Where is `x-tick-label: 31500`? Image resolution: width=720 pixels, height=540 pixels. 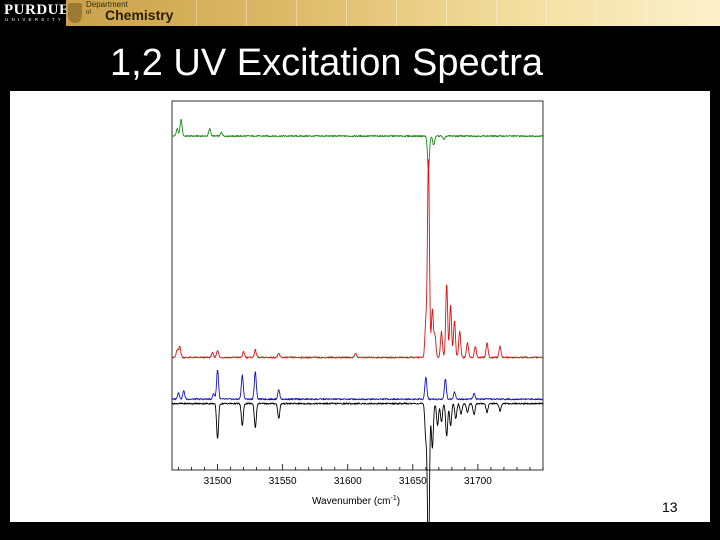
x-tick-label: 31500 is located at coordinates (218, 481).